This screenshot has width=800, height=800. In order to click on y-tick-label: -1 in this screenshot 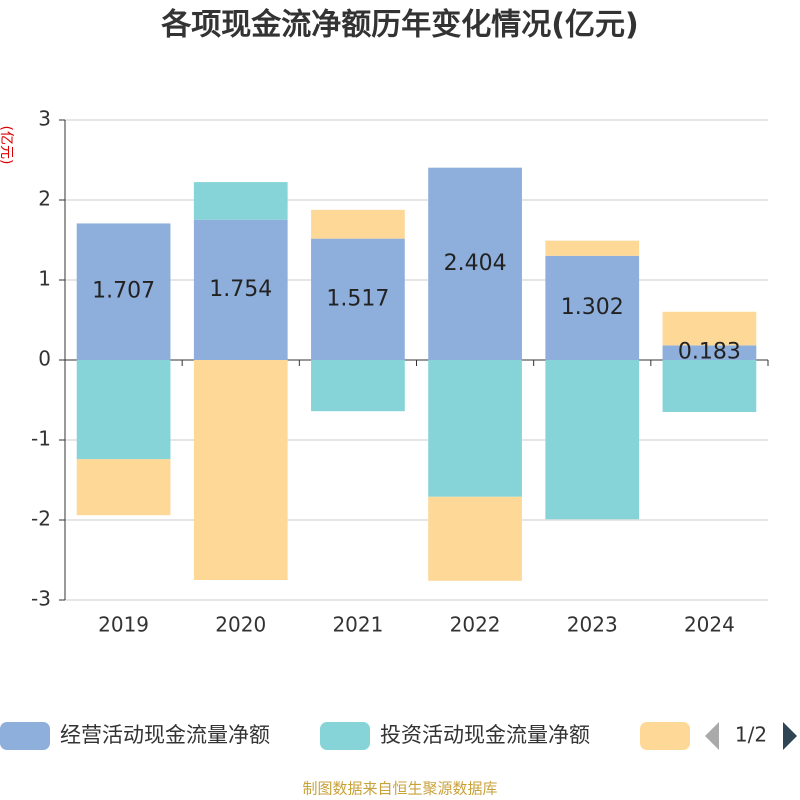, I will do `click(41, 439)`.